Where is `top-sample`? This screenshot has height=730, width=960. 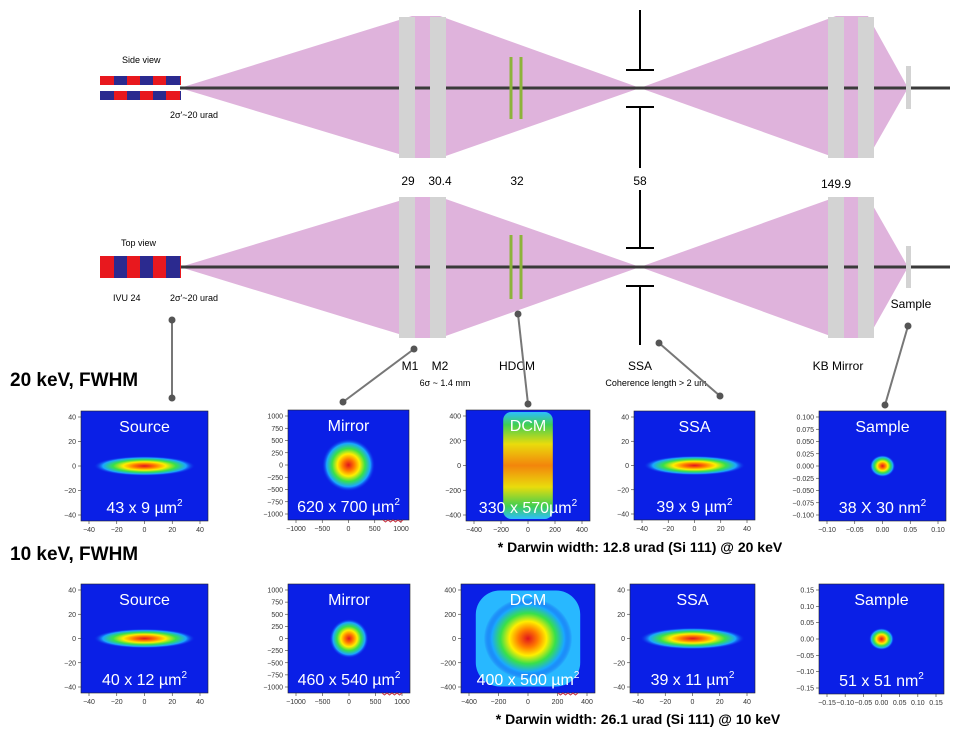 top-sample is located at coordinates (908, 267).